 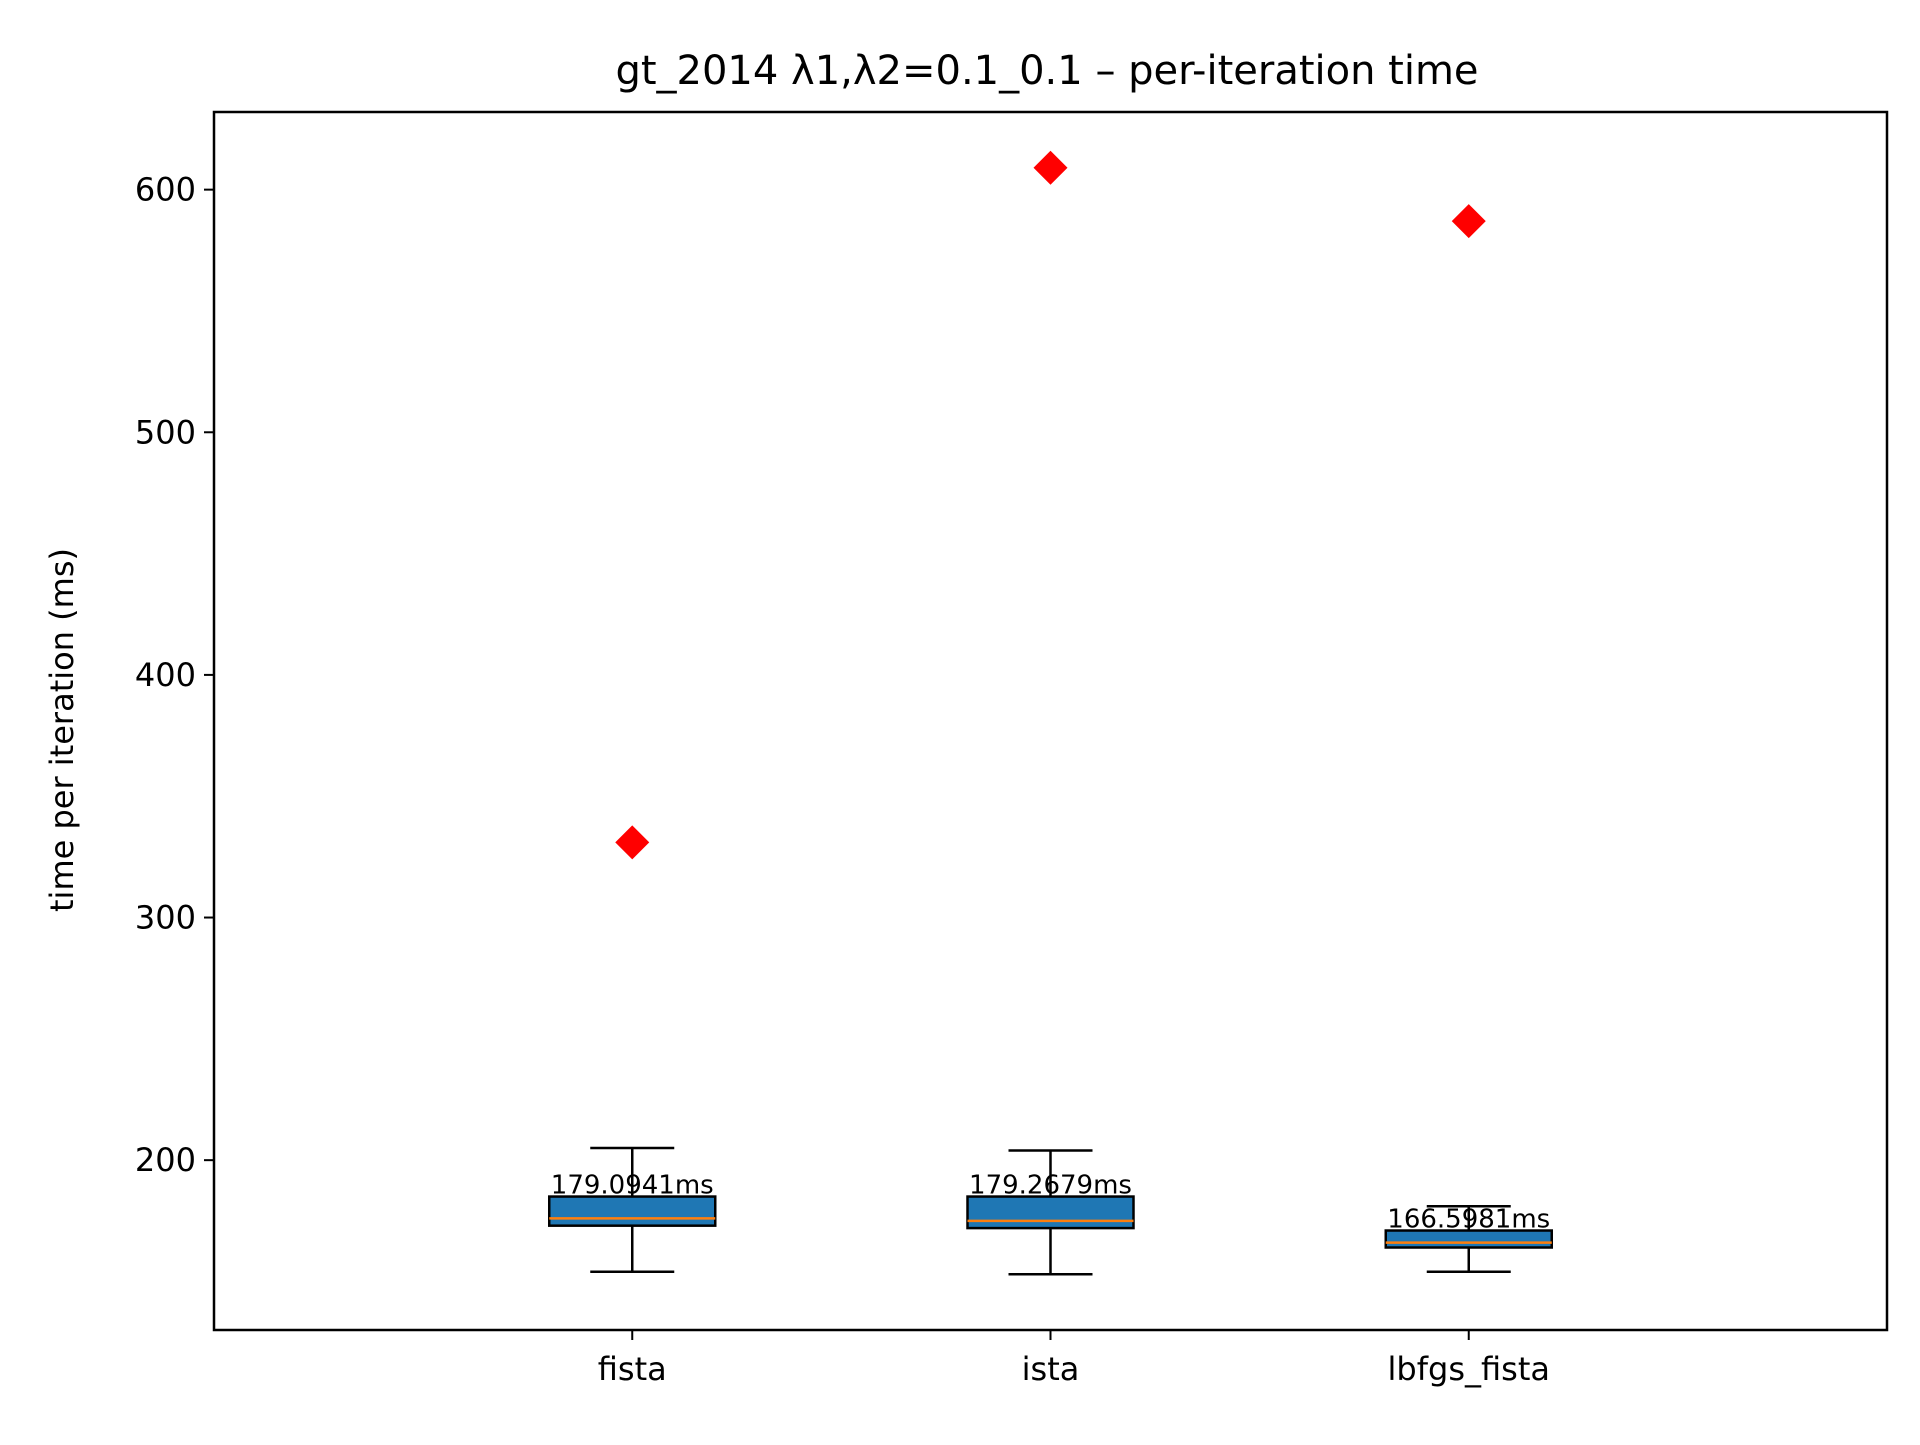 What do you see at coordinates (632, 1186) in the screenshot?
I see `mean-annotation: 179.0941ms` at bounding box center [632, 1186].